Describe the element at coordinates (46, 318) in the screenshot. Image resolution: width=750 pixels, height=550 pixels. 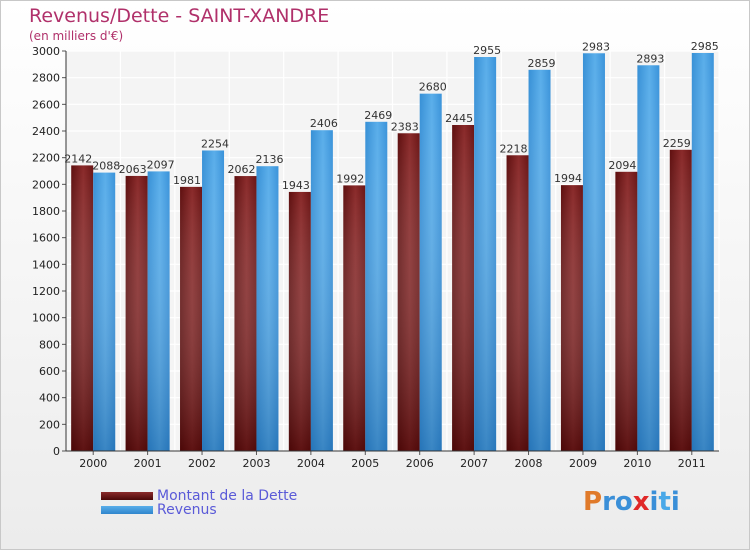
I see `y-tick-label: 1000` at that location.